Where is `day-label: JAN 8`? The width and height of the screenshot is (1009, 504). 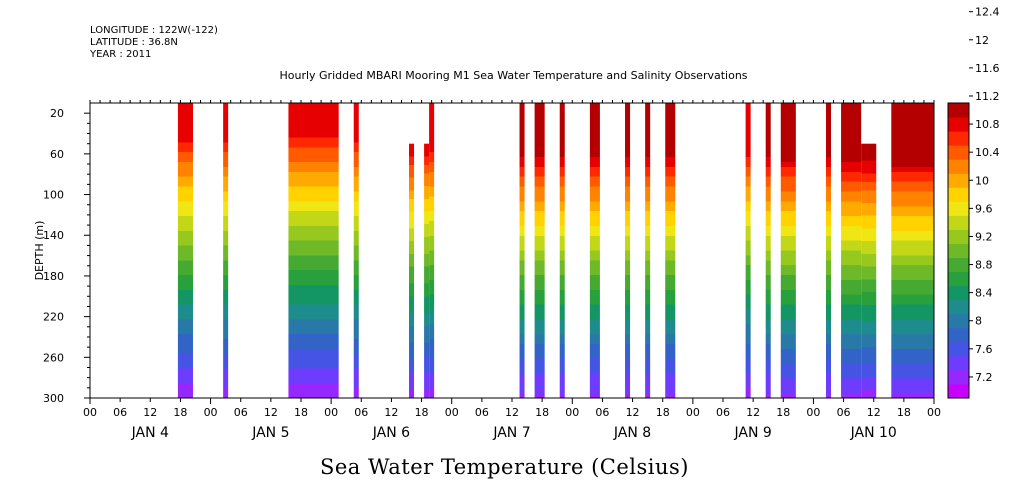
day-label: JAN 8 is located at coordinates (632, 433).